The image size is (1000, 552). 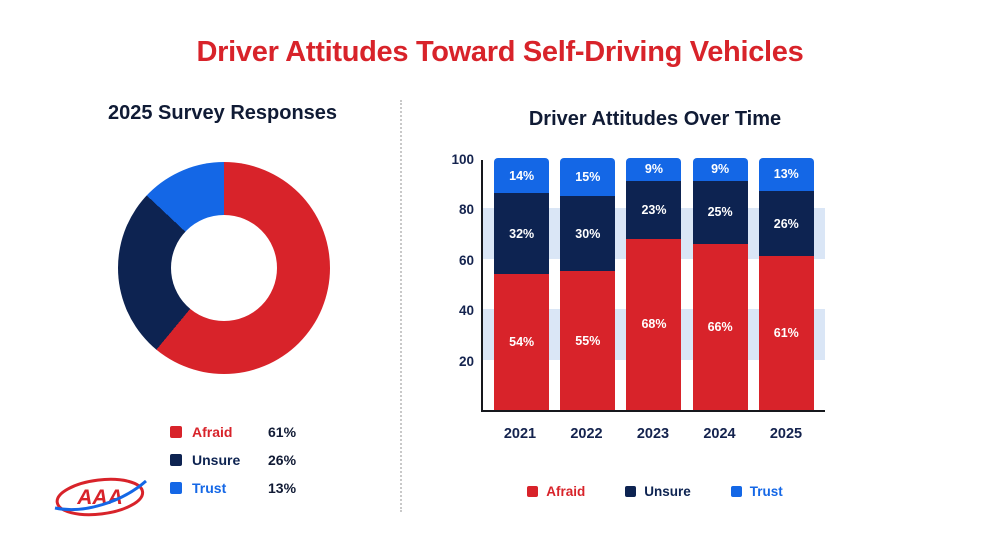 I want to click on y-tick-label: 80, so click(x=466, y=210).